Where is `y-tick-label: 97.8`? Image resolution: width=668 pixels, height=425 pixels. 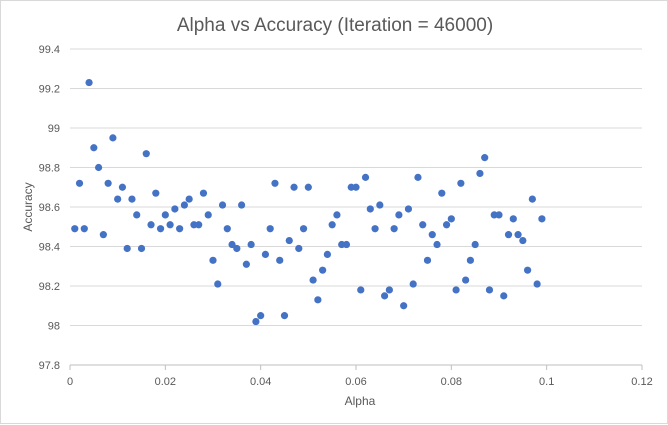 y-tick-label: 97.8 is located at coordinates (49, 366).